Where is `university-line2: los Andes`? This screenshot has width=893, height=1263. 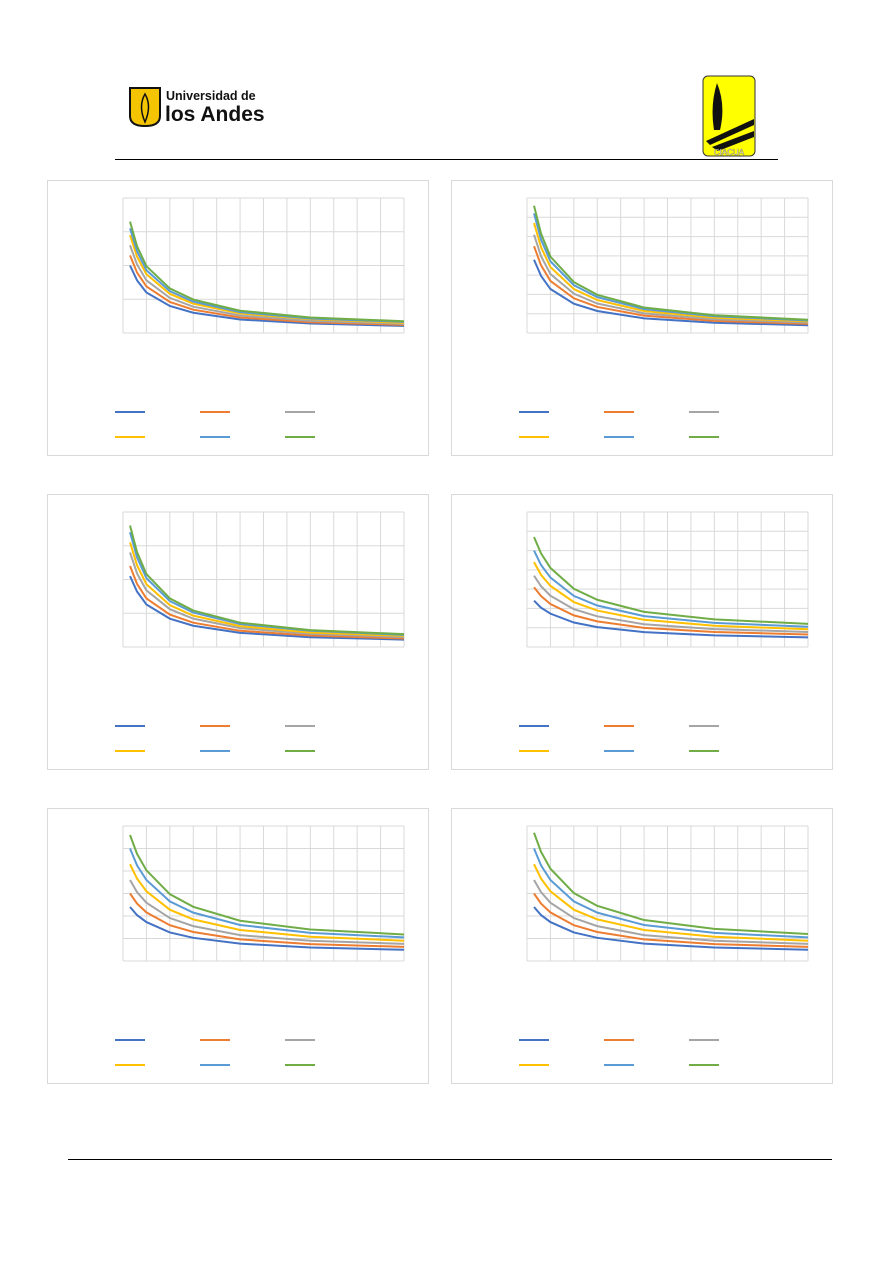 university-line2: los Andes is located at coordinates (215, 114).